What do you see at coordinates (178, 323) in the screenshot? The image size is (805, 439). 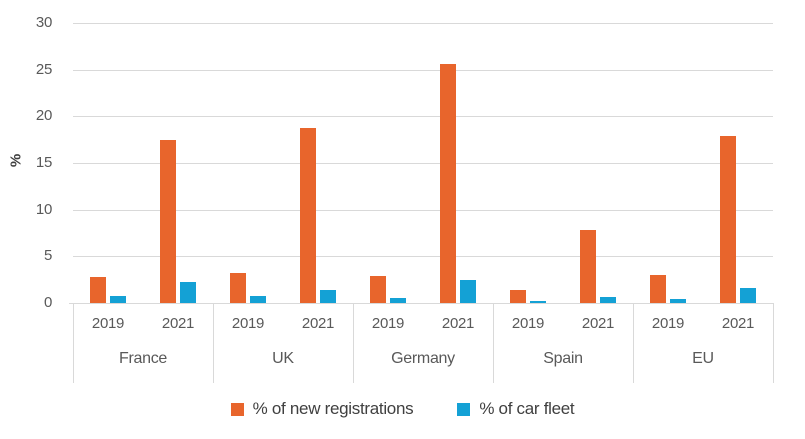 I see `year-label-france-2021: 2021` at bounding box center [178, 323].